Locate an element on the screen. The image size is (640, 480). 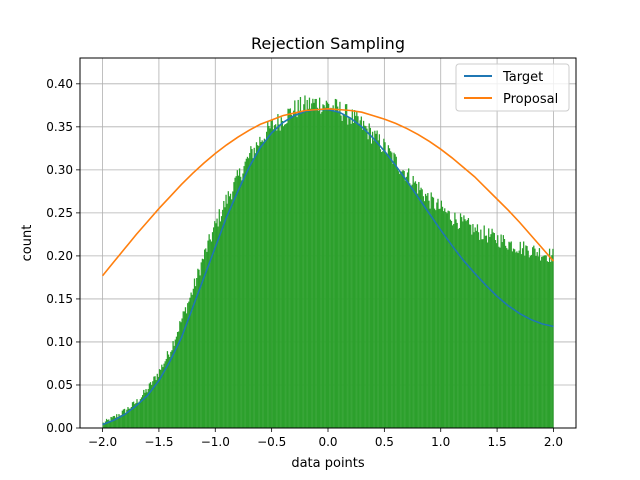
y-axis-ticks: 0.00 0.05 0.10 0.15 0.20 0.25 0.30 0.35 0.40 is located at coordinates (63, 256).